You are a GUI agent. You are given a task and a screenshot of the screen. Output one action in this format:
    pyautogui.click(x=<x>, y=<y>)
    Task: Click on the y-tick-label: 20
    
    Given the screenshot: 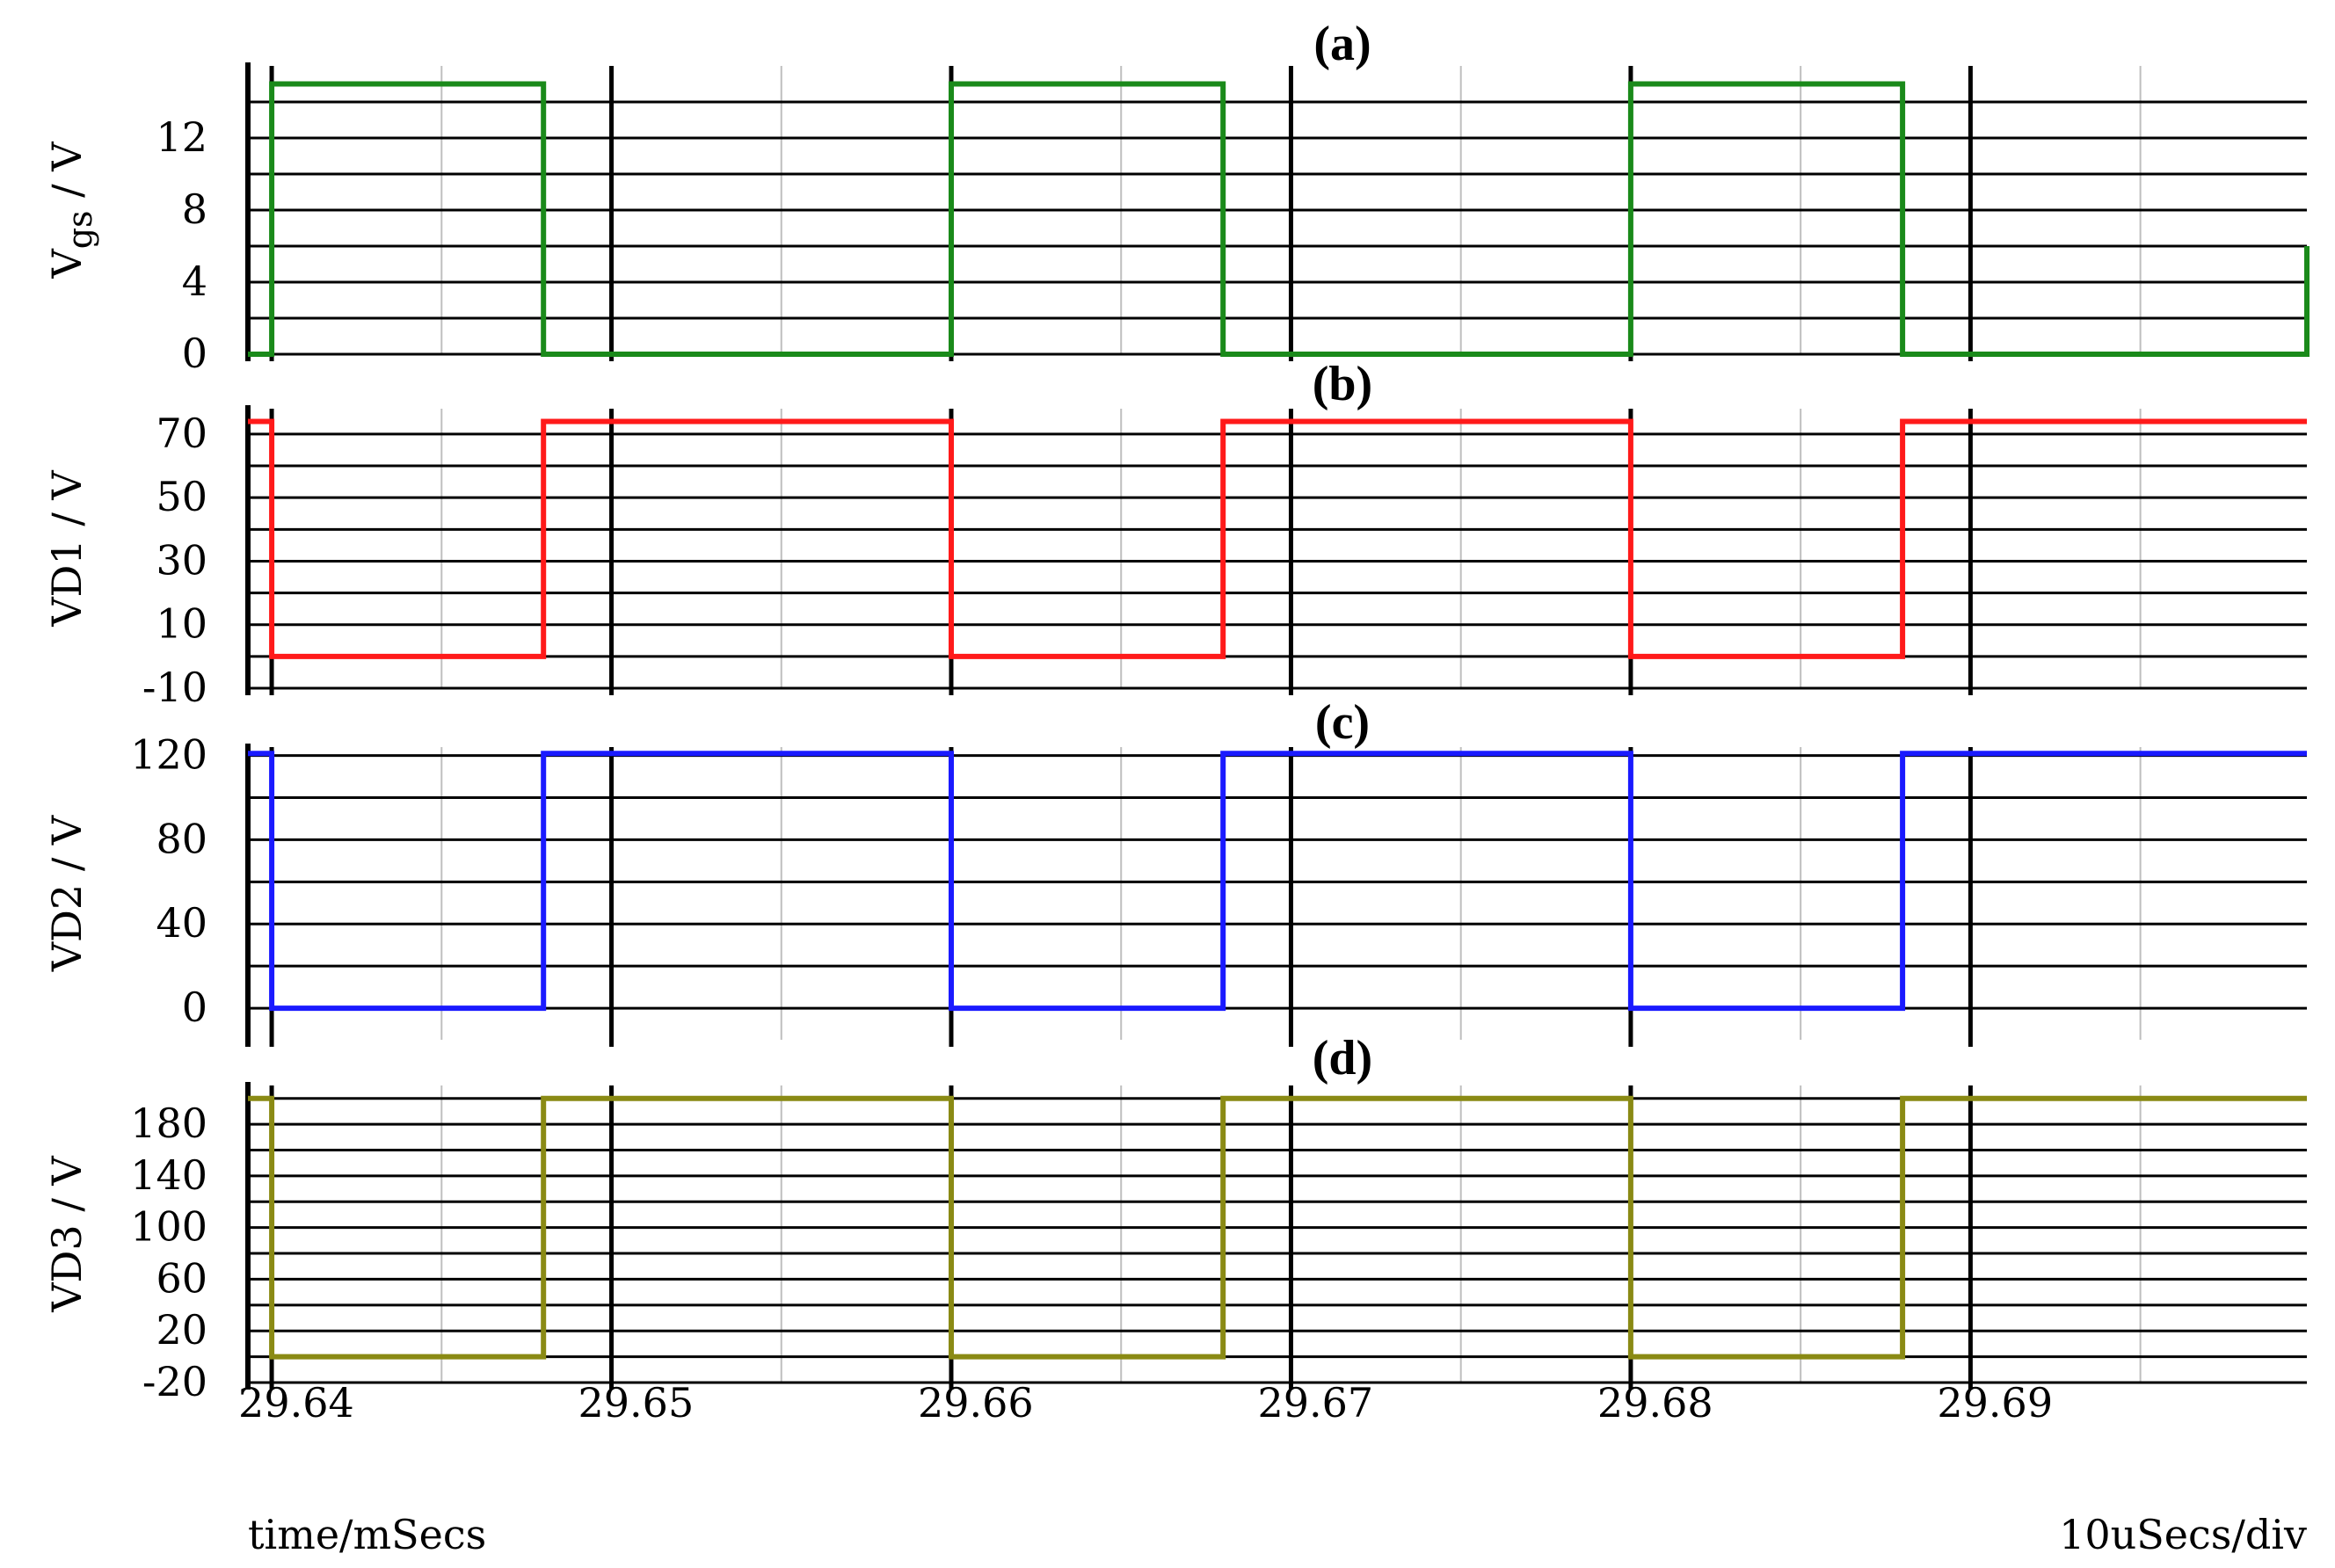 What is the action you would take?
    pyautogui.click(x=181, y=1330)
    